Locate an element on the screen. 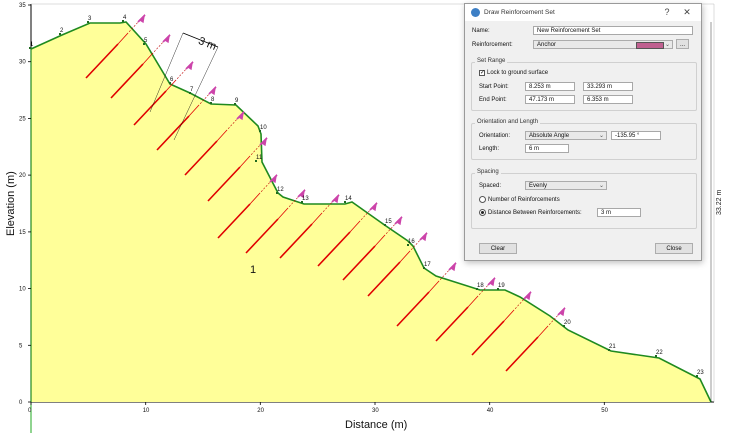  vertex-label: 2 is located at coordinates (62, 31).